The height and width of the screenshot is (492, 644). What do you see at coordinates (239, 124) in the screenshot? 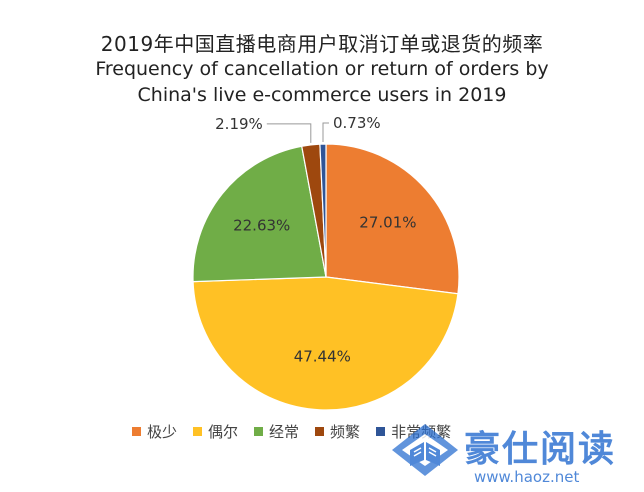
I see `data-label: 2.19%` at bounding box center [239, 124].